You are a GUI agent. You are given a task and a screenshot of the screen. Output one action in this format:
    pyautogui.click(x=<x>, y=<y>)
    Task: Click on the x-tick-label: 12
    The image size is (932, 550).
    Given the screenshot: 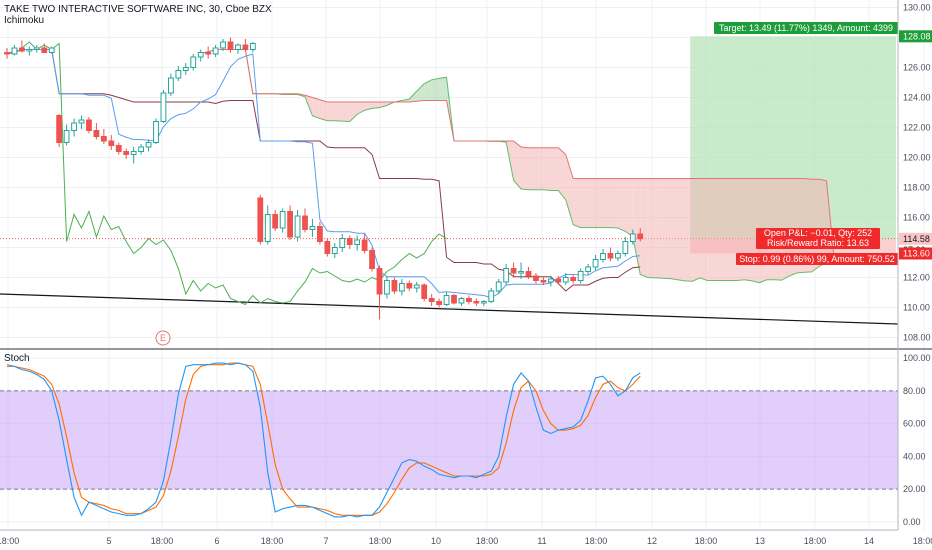 What is the action you would take?
    pyautogui.click(x=652, y=541)
    